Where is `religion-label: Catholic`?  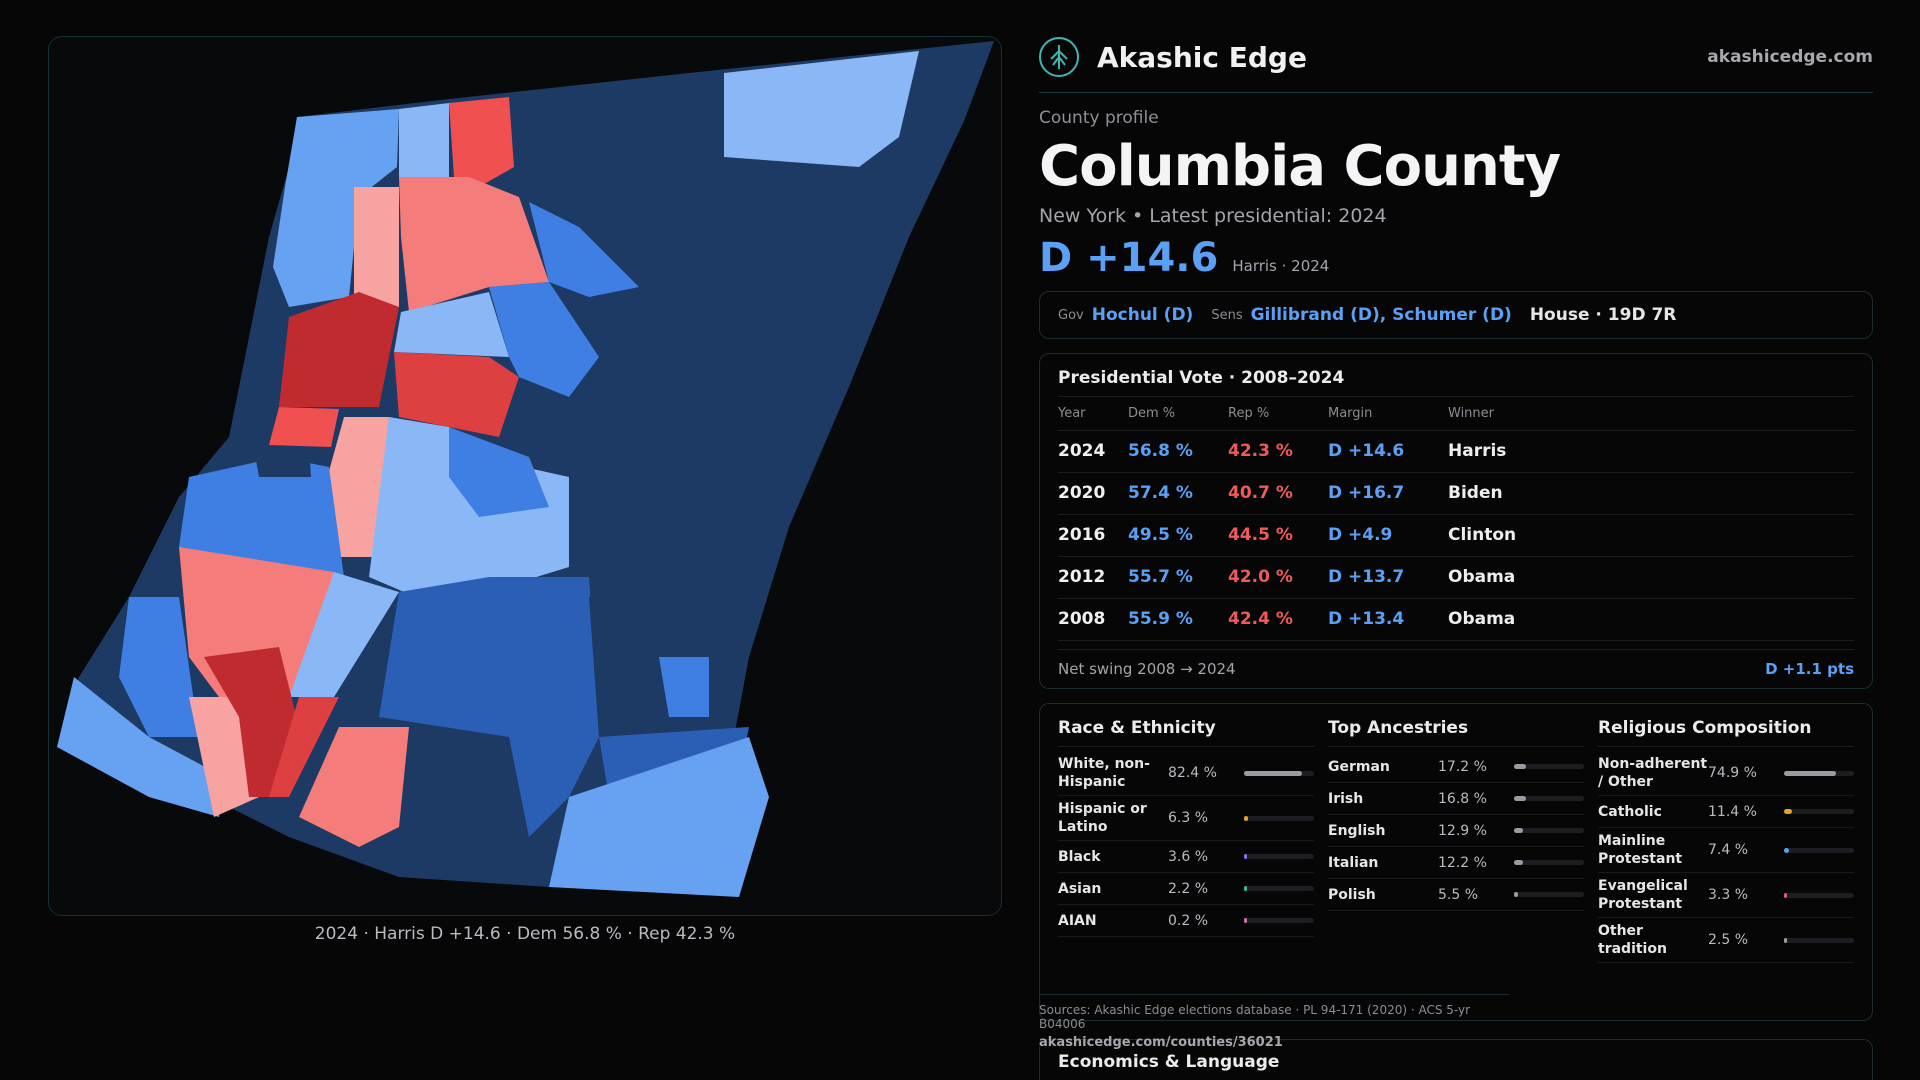 religion-label: Catholic is located at coordinates (1630, 811).